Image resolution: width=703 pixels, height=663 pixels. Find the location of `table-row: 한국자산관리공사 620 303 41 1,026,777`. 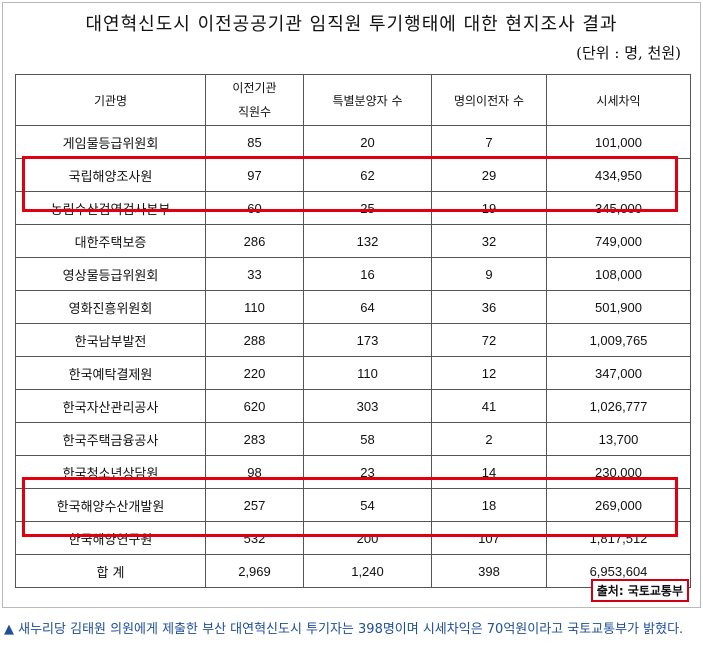

table-row: 한국자산관리공사 620 303 41 1,026,777 is located at coordinates (353, 406).